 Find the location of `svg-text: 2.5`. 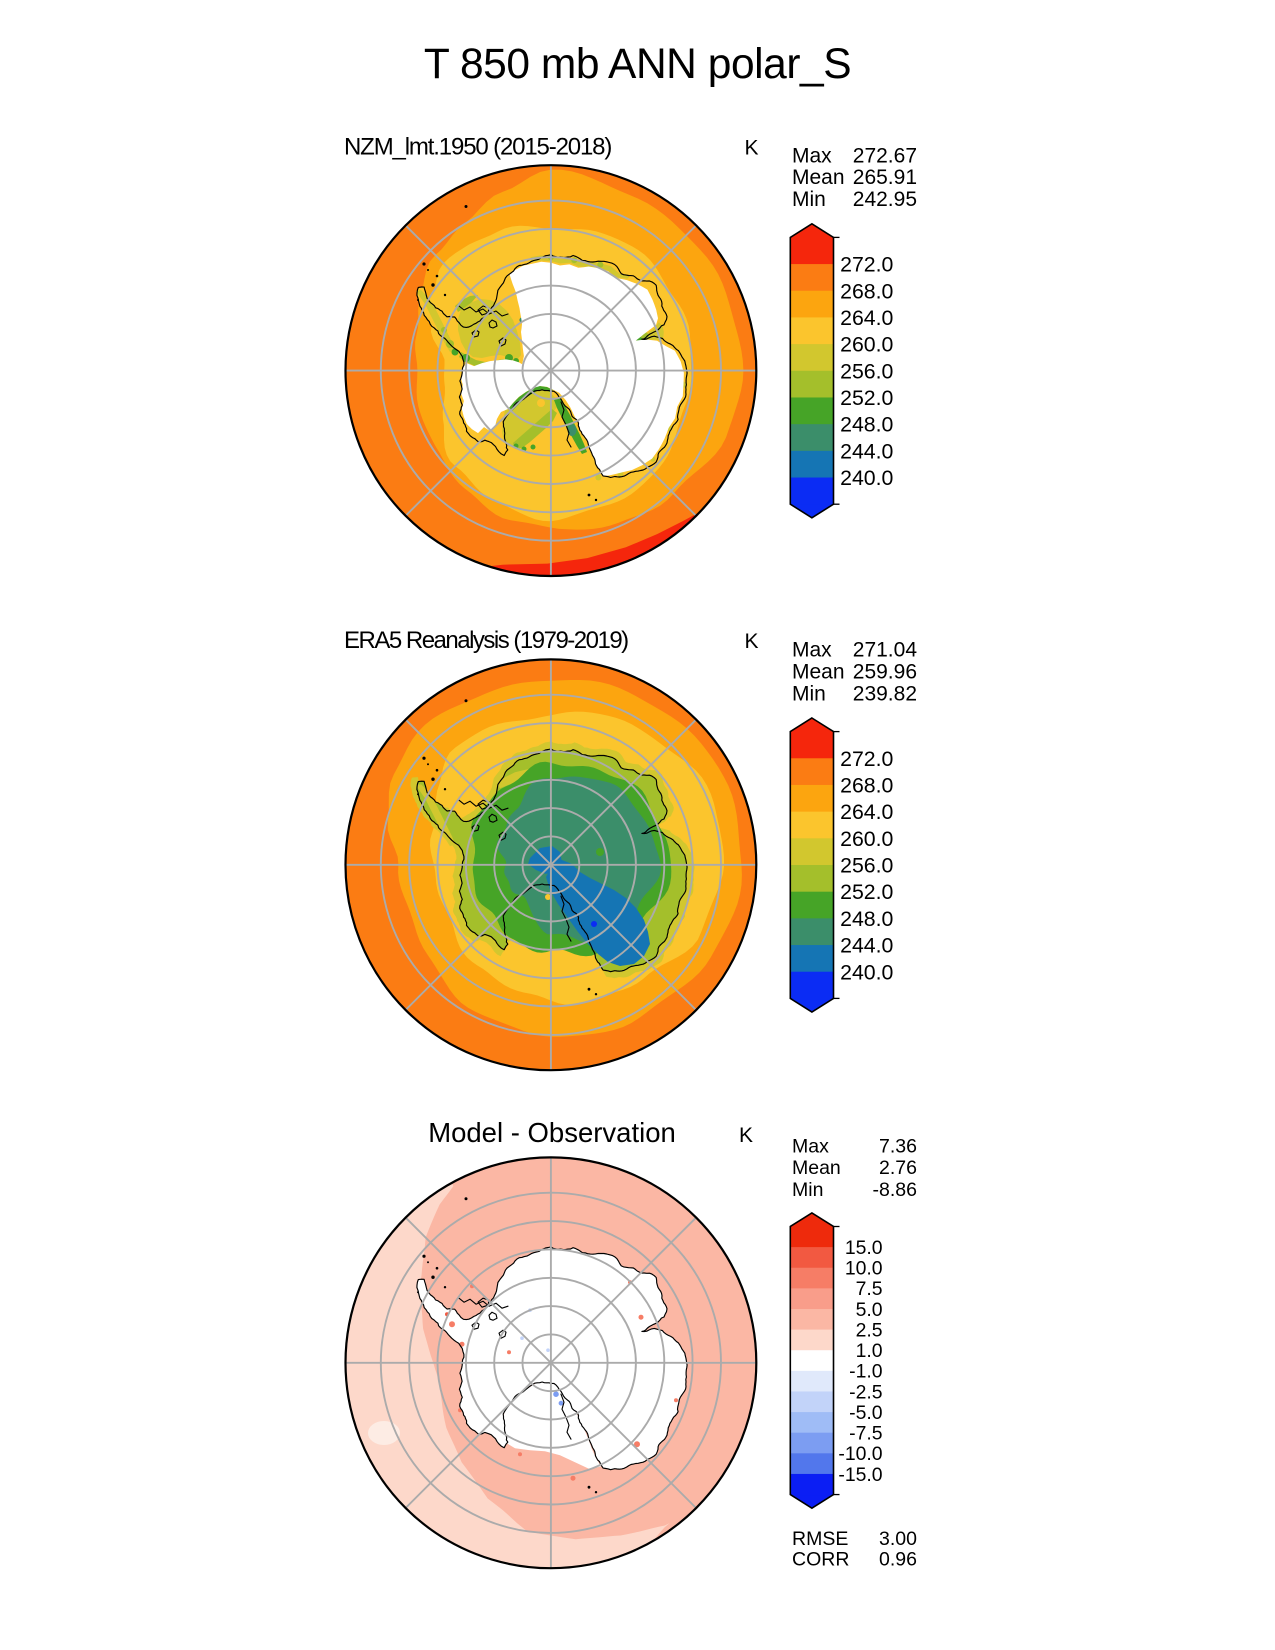

svg-text: 2.5 is located at coordinates (869, 1331).